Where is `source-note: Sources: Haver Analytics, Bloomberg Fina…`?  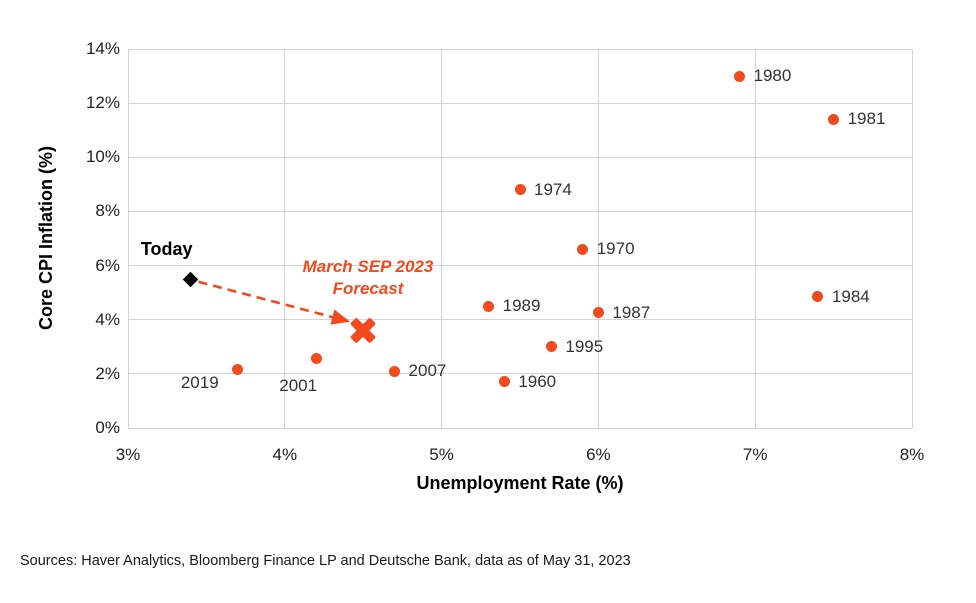 source-note: Sources: Haver Analytics, Bloomberg Fina… is located at coordinates (325, 561).